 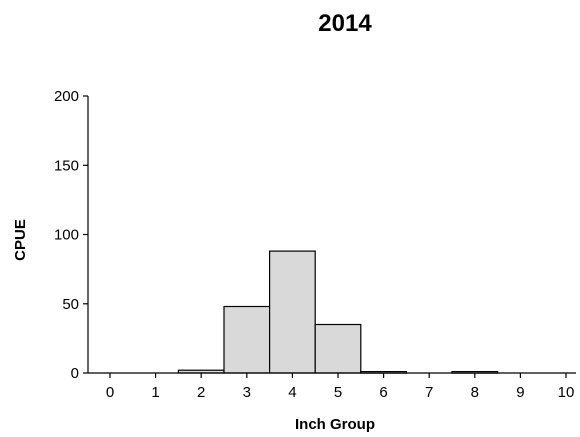 I want to click on x-tick-label-5: 5, so click(x=338, y=392).